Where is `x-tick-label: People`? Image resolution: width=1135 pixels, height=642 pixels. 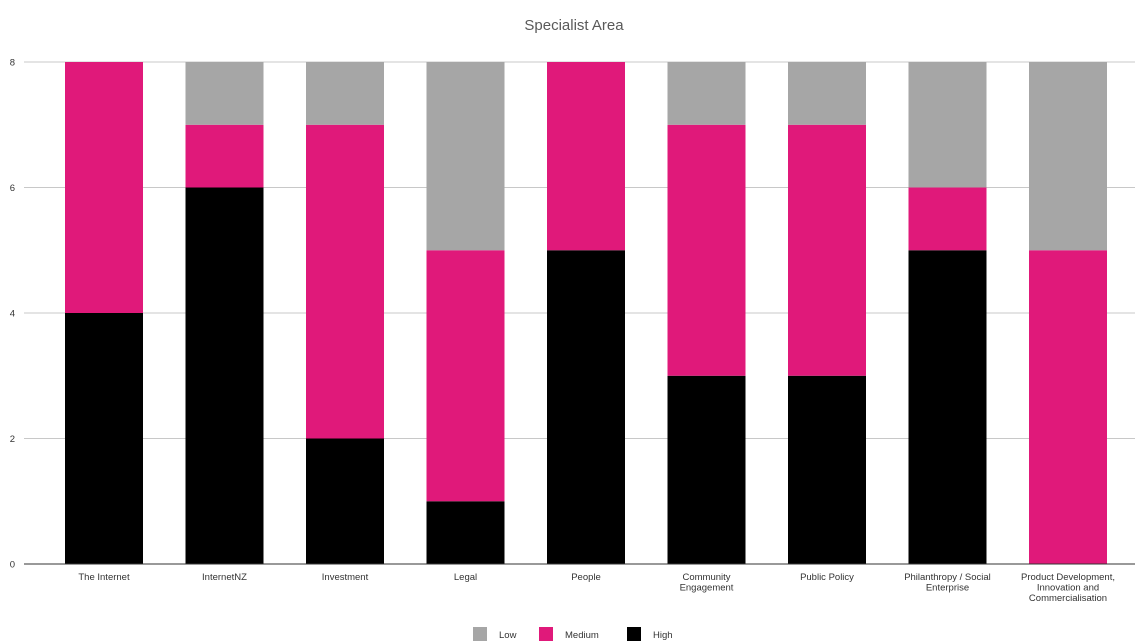 x-tick-label: People is located at coordinates (586, 577).